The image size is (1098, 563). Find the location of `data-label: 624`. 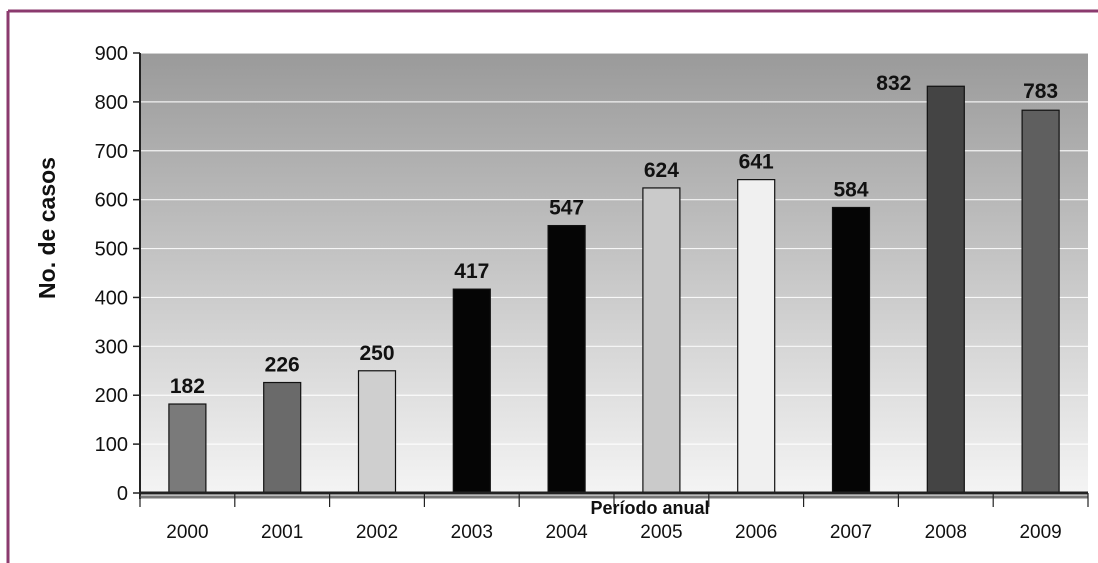

data-label: 624 is located at coordinates (661, 170).